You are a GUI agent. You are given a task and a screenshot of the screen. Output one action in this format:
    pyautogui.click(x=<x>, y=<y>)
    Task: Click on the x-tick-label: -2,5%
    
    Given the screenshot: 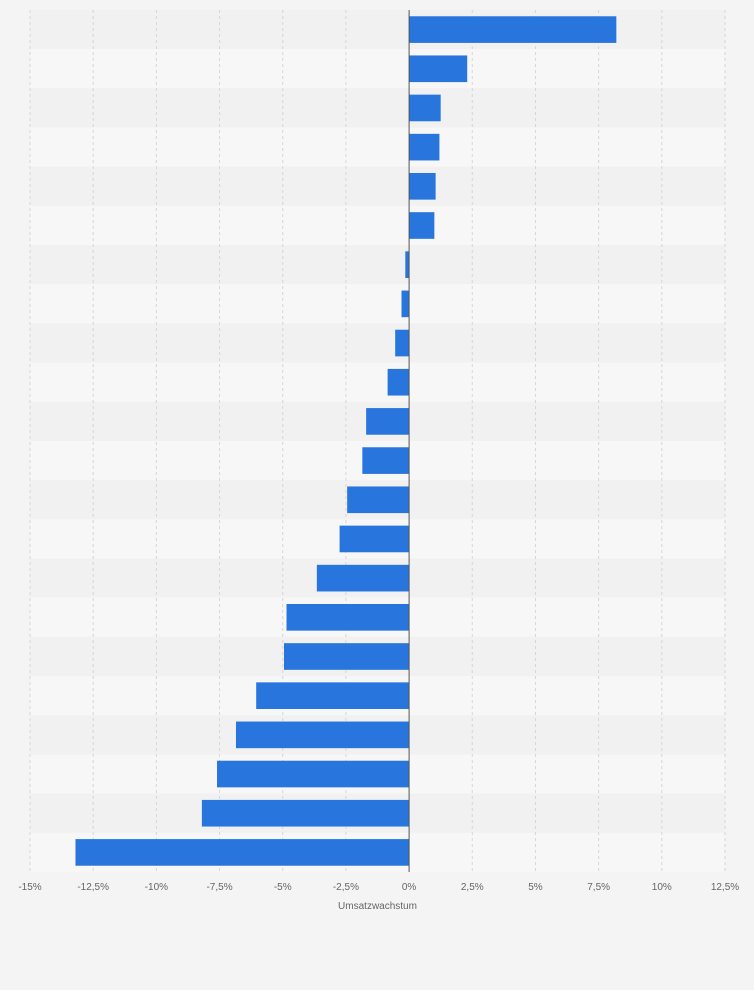 What is the action you would take?
    pyautogui.click(x=346, y=887)
    